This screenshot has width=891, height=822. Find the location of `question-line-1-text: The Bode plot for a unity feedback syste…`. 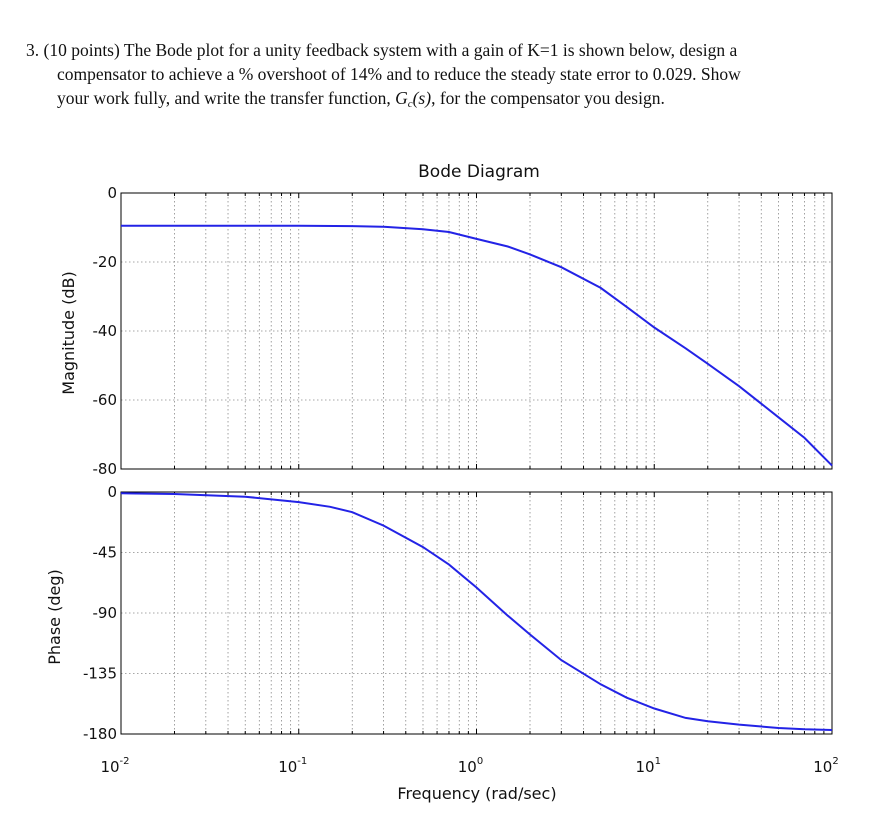

question-line-1-text: The Bode plot for a unity feedback syste… is located at coordinates (430, 50).